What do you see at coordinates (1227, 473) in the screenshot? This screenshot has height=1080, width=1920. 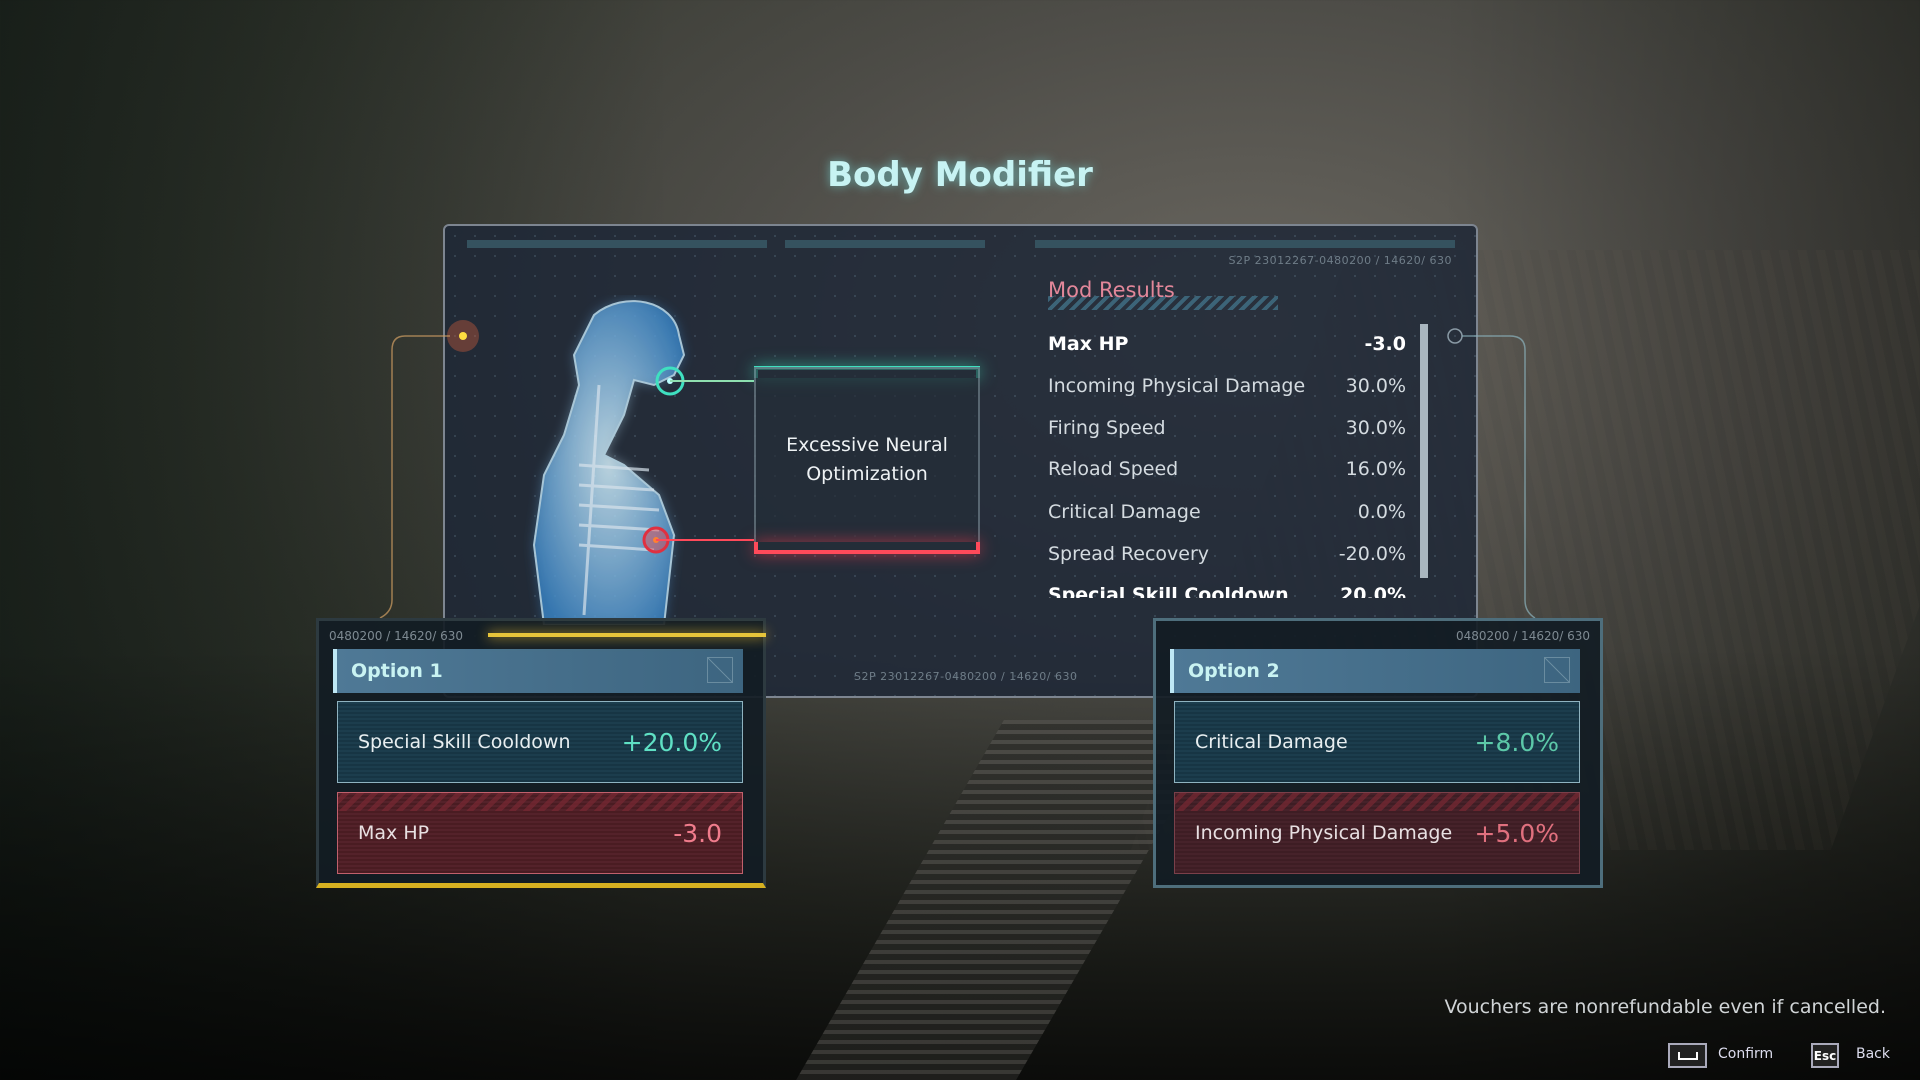 I see `mod-result-row: Reload Speed 16.0%` at bounding box center [1227, 473].